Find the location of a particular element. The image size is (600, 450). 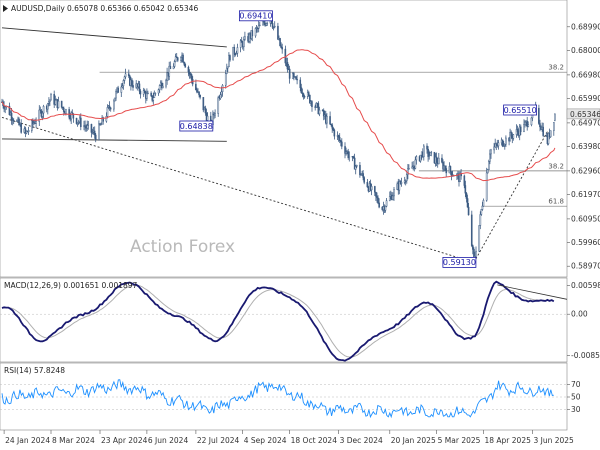

price-tick-label: 0.68990 is located at coordinates (585, 26).